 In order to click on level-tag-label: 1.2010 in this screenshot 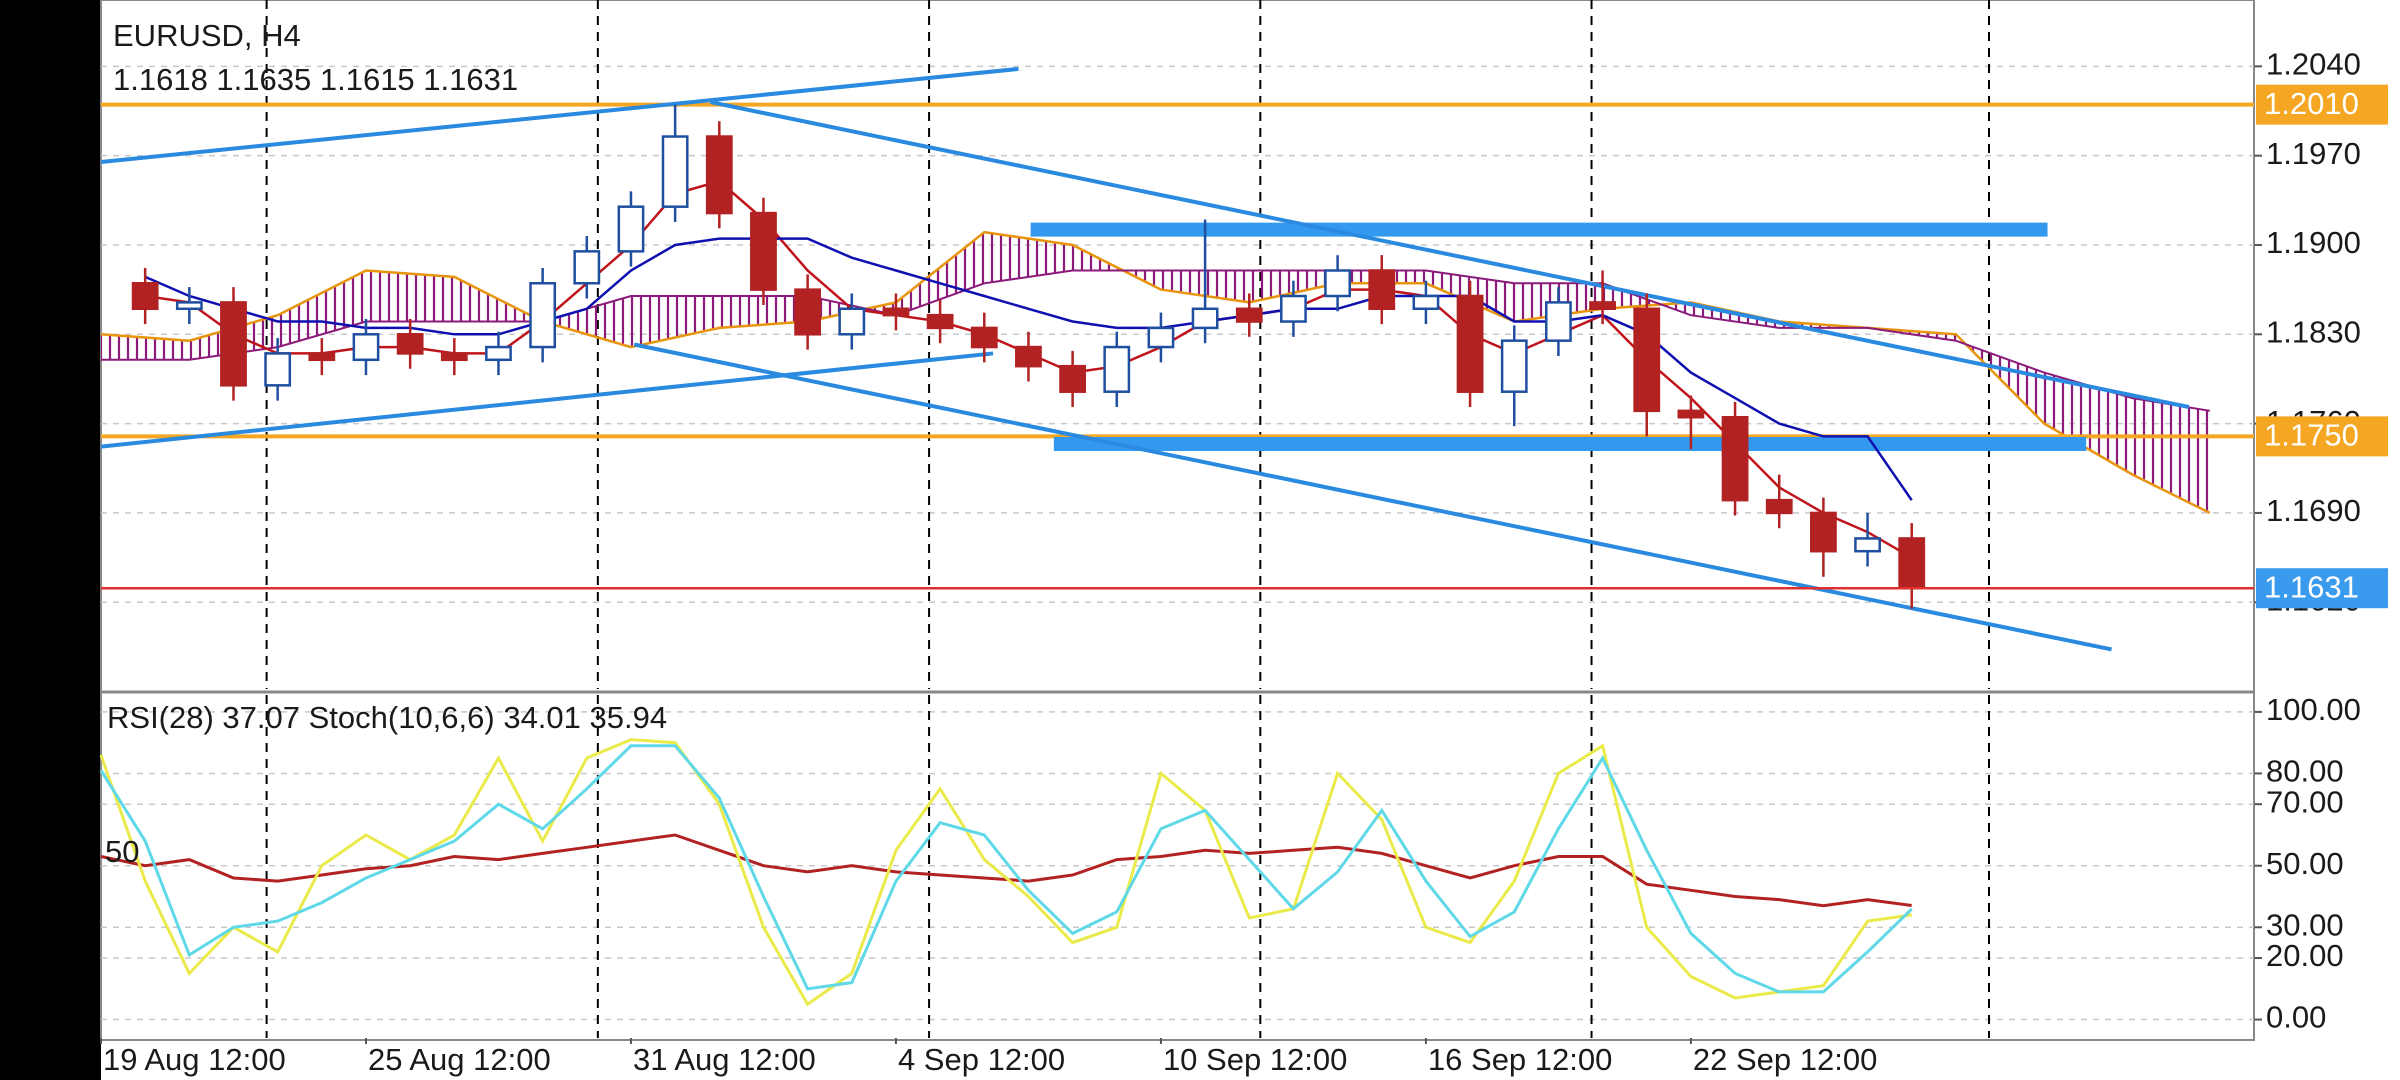, I will do `click(2311, 103)`.